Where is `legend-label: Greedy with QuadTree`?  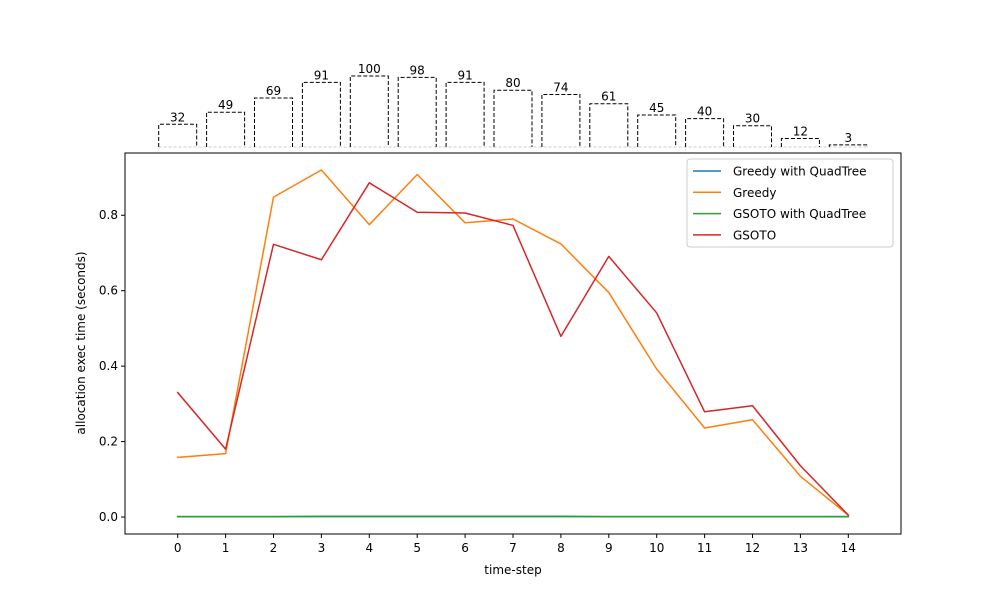
legend-label: Greedy with QuadTree is located at coordinates (800, 172).